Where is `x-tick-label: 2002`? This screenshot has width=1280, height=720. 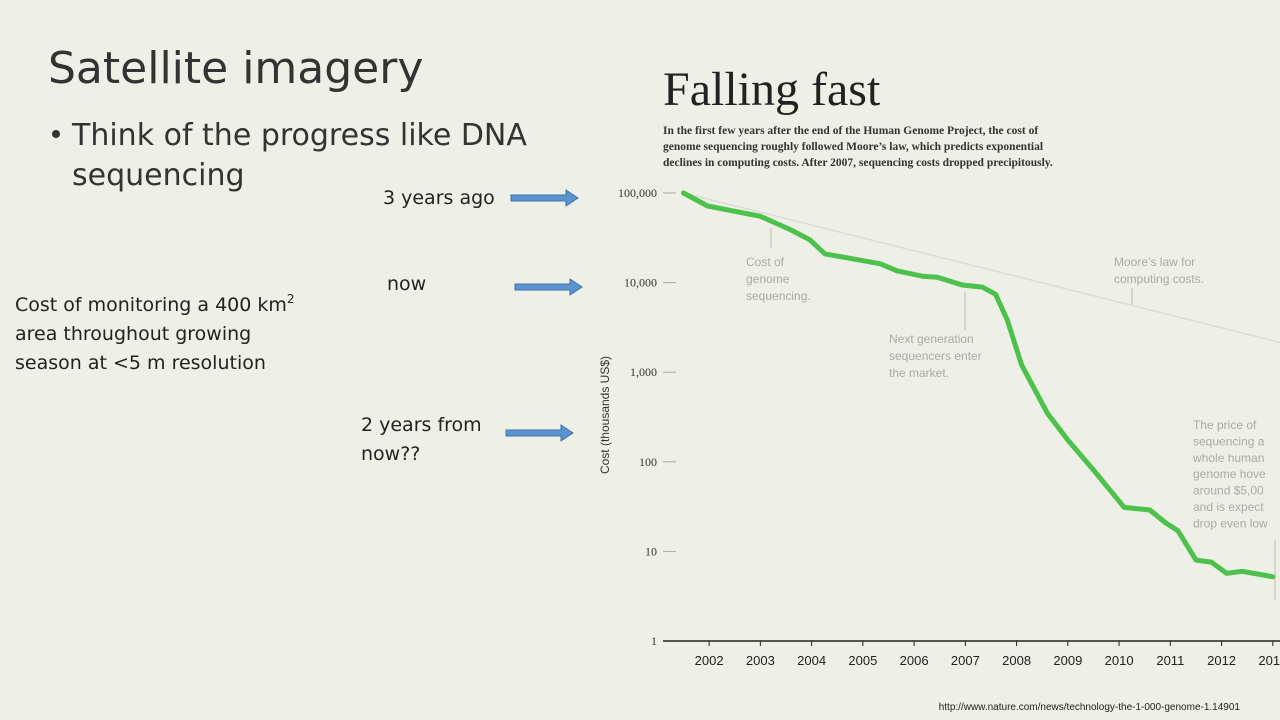
x-tick-label: 2002 is located at coordinates (709, 660).